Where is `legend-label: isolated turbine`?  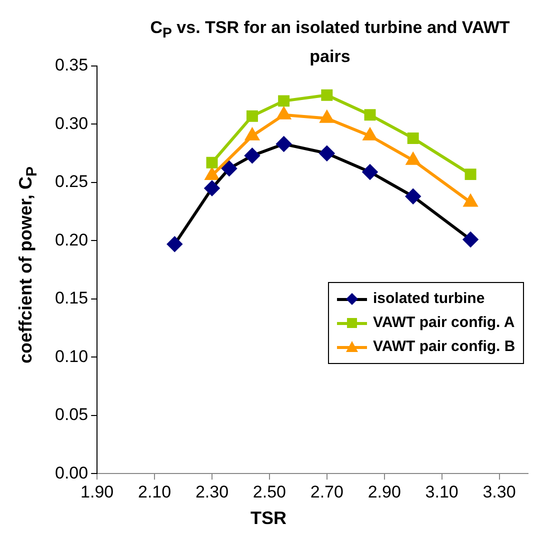 legend-label: isolated turbine is located at coordinates (429, 299).